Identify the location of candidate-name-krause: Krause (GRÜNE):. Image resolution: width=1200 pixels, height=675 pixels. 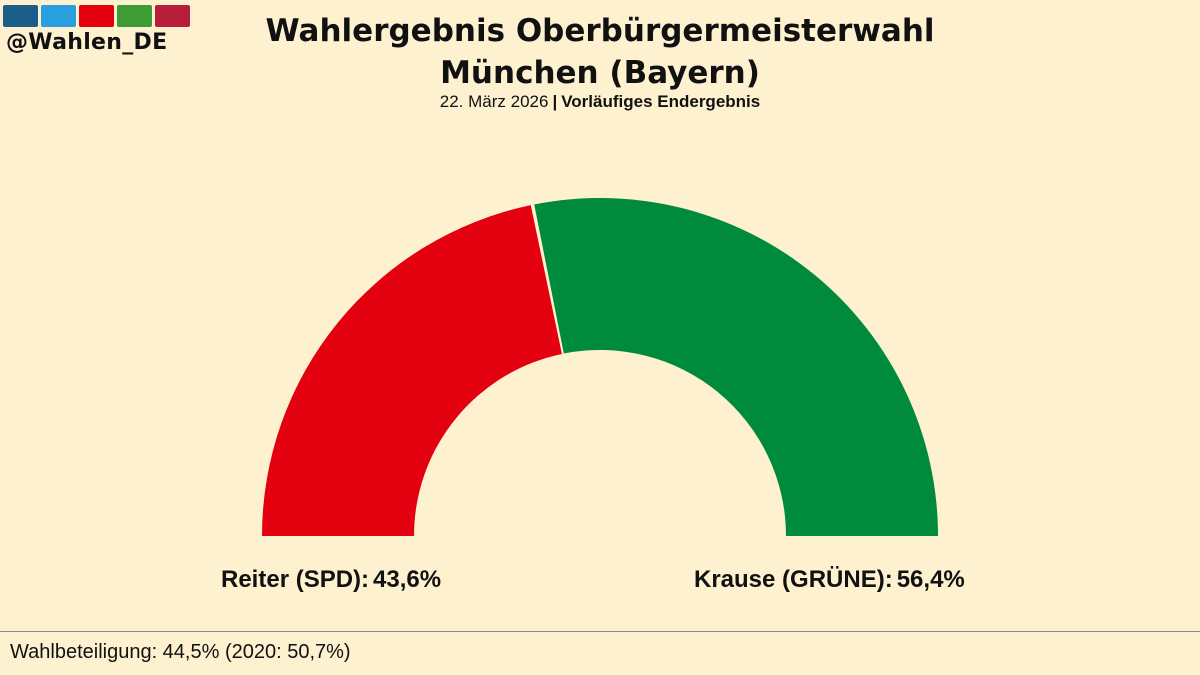
(793, 579).